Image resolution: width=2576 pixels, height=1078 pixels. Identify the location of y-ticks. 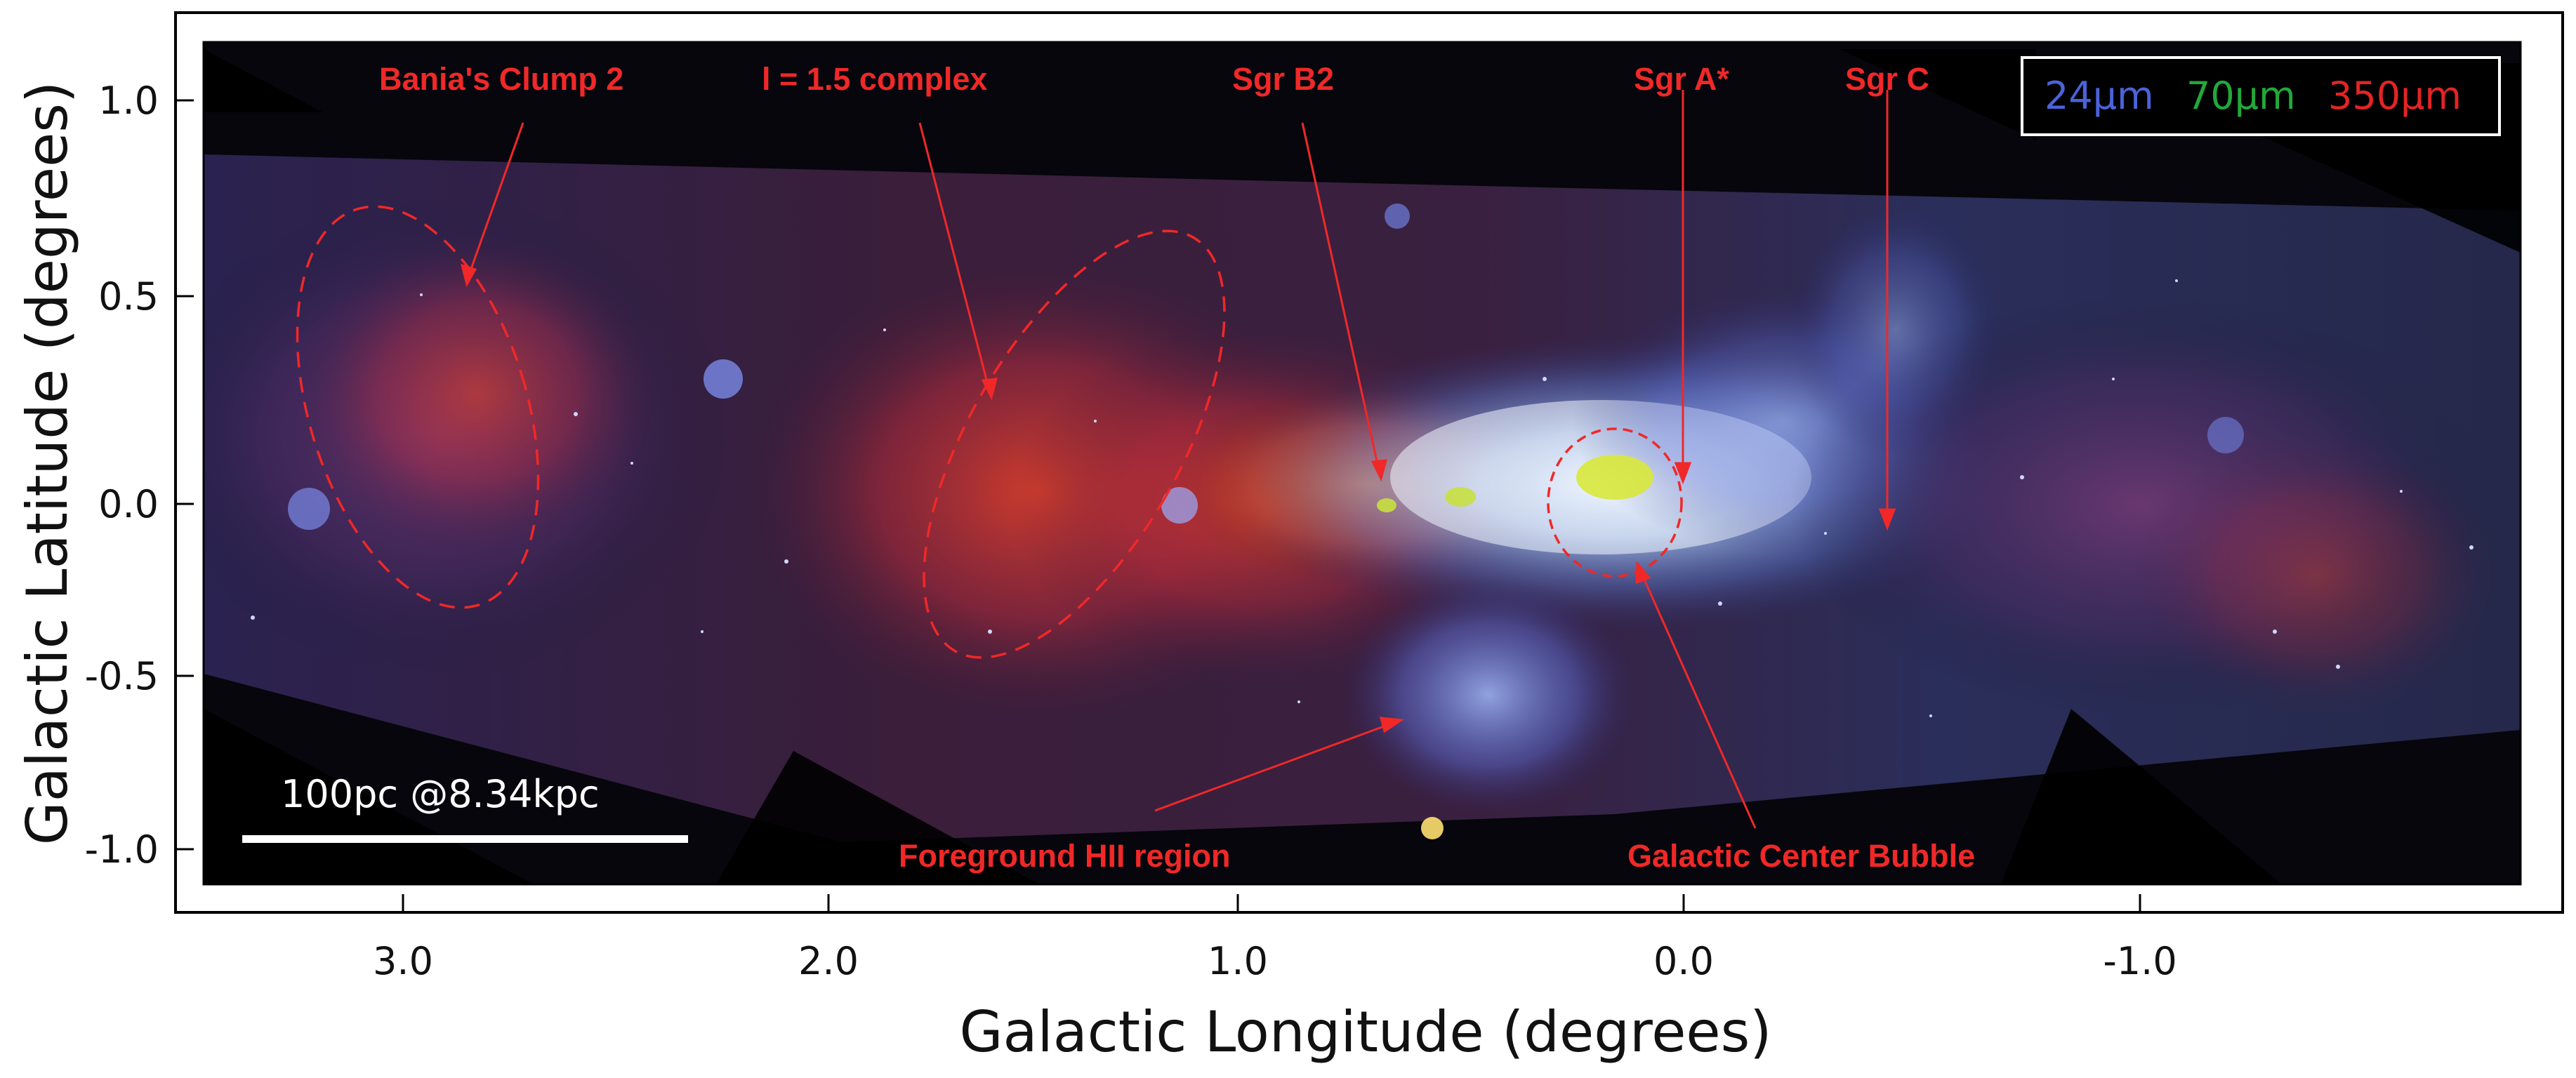
(185, 475).